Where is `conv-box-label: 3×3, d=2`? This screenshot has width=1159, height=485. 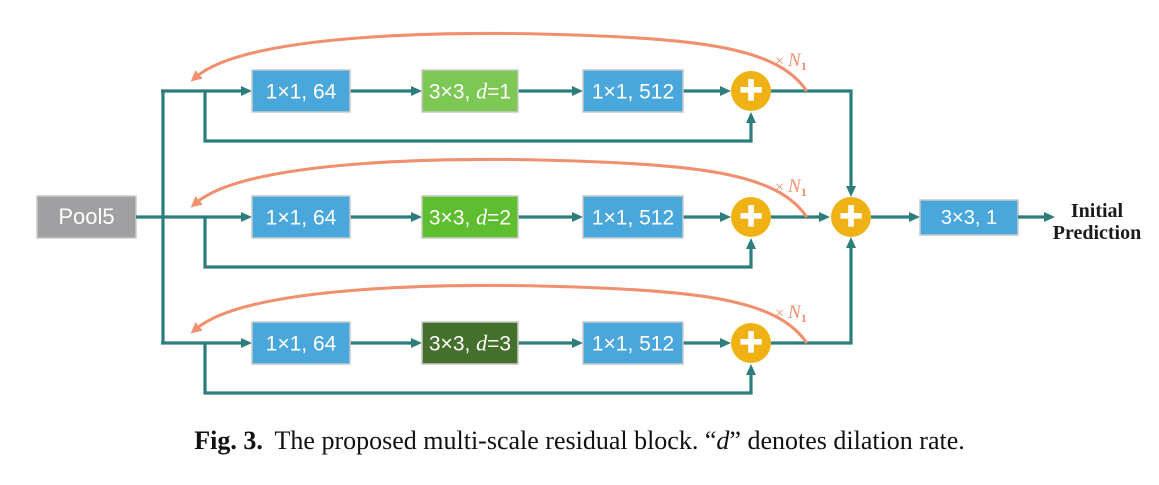 conv-box-label: 3×3, d=2 is located at coordinates (470, 217).